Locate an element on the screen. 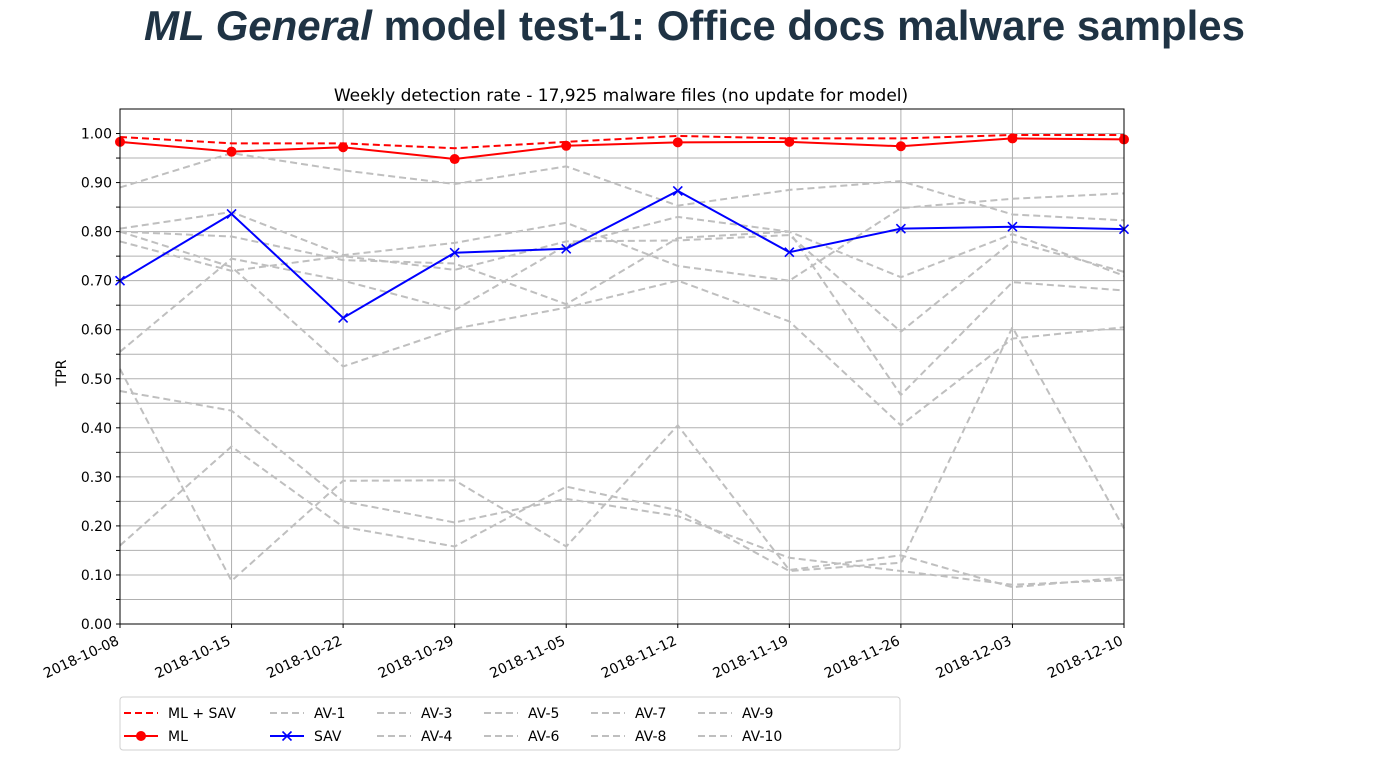  y-tick-label: 0.10 is located at coordinates (96, 576).